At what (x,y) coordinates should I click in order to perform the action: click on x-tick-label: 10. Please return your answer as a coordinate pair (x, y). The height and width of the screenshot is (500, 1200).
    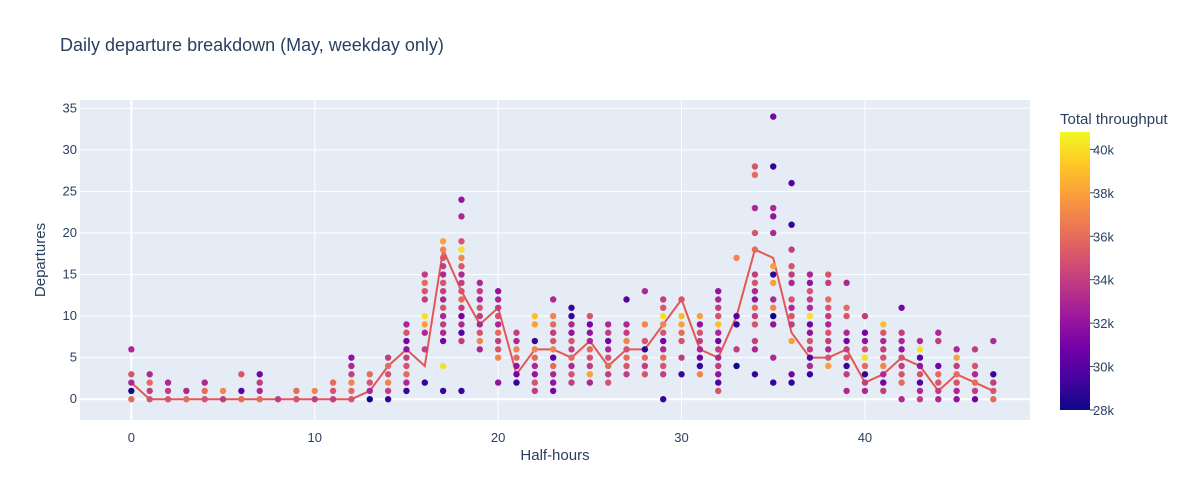
    Looking at the image, I should click on (315, 437).